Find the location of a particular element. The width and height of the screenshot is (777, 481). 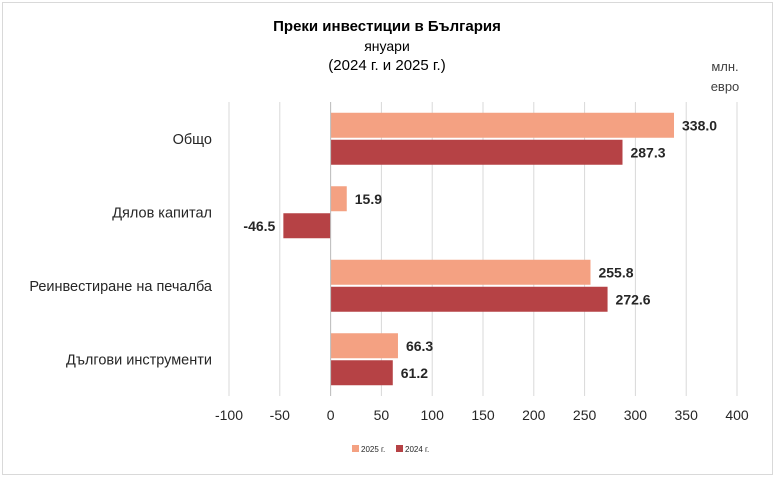

x-tick-label: -50 is located at coordinates (280, 415).